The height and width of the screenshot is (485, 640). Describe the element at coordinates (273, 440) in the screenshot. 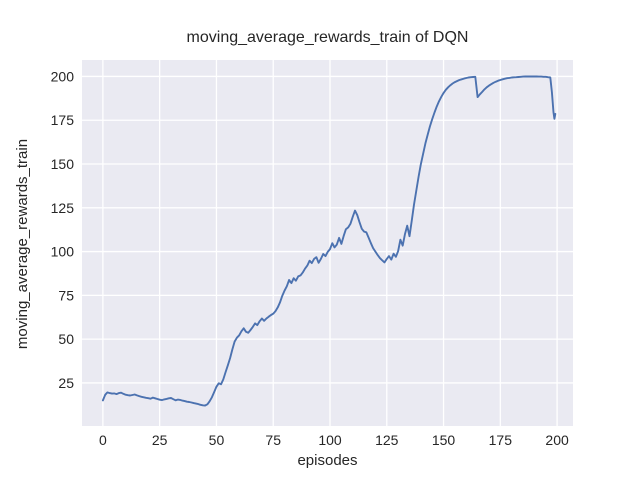

I see `x-tick-label: 75` at that location.